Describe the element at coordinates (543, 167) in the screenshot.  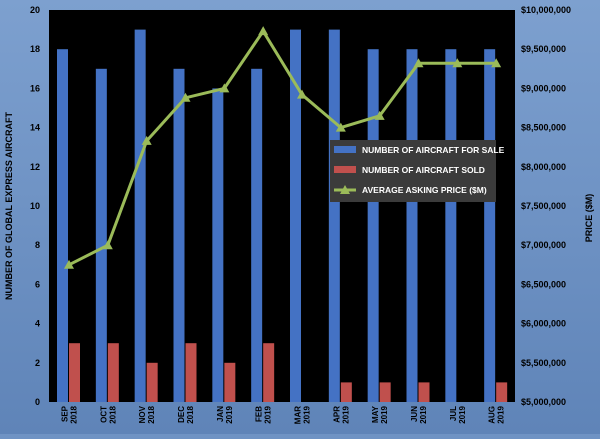
I see `y2-tick-label: $8,000,000` at that location.